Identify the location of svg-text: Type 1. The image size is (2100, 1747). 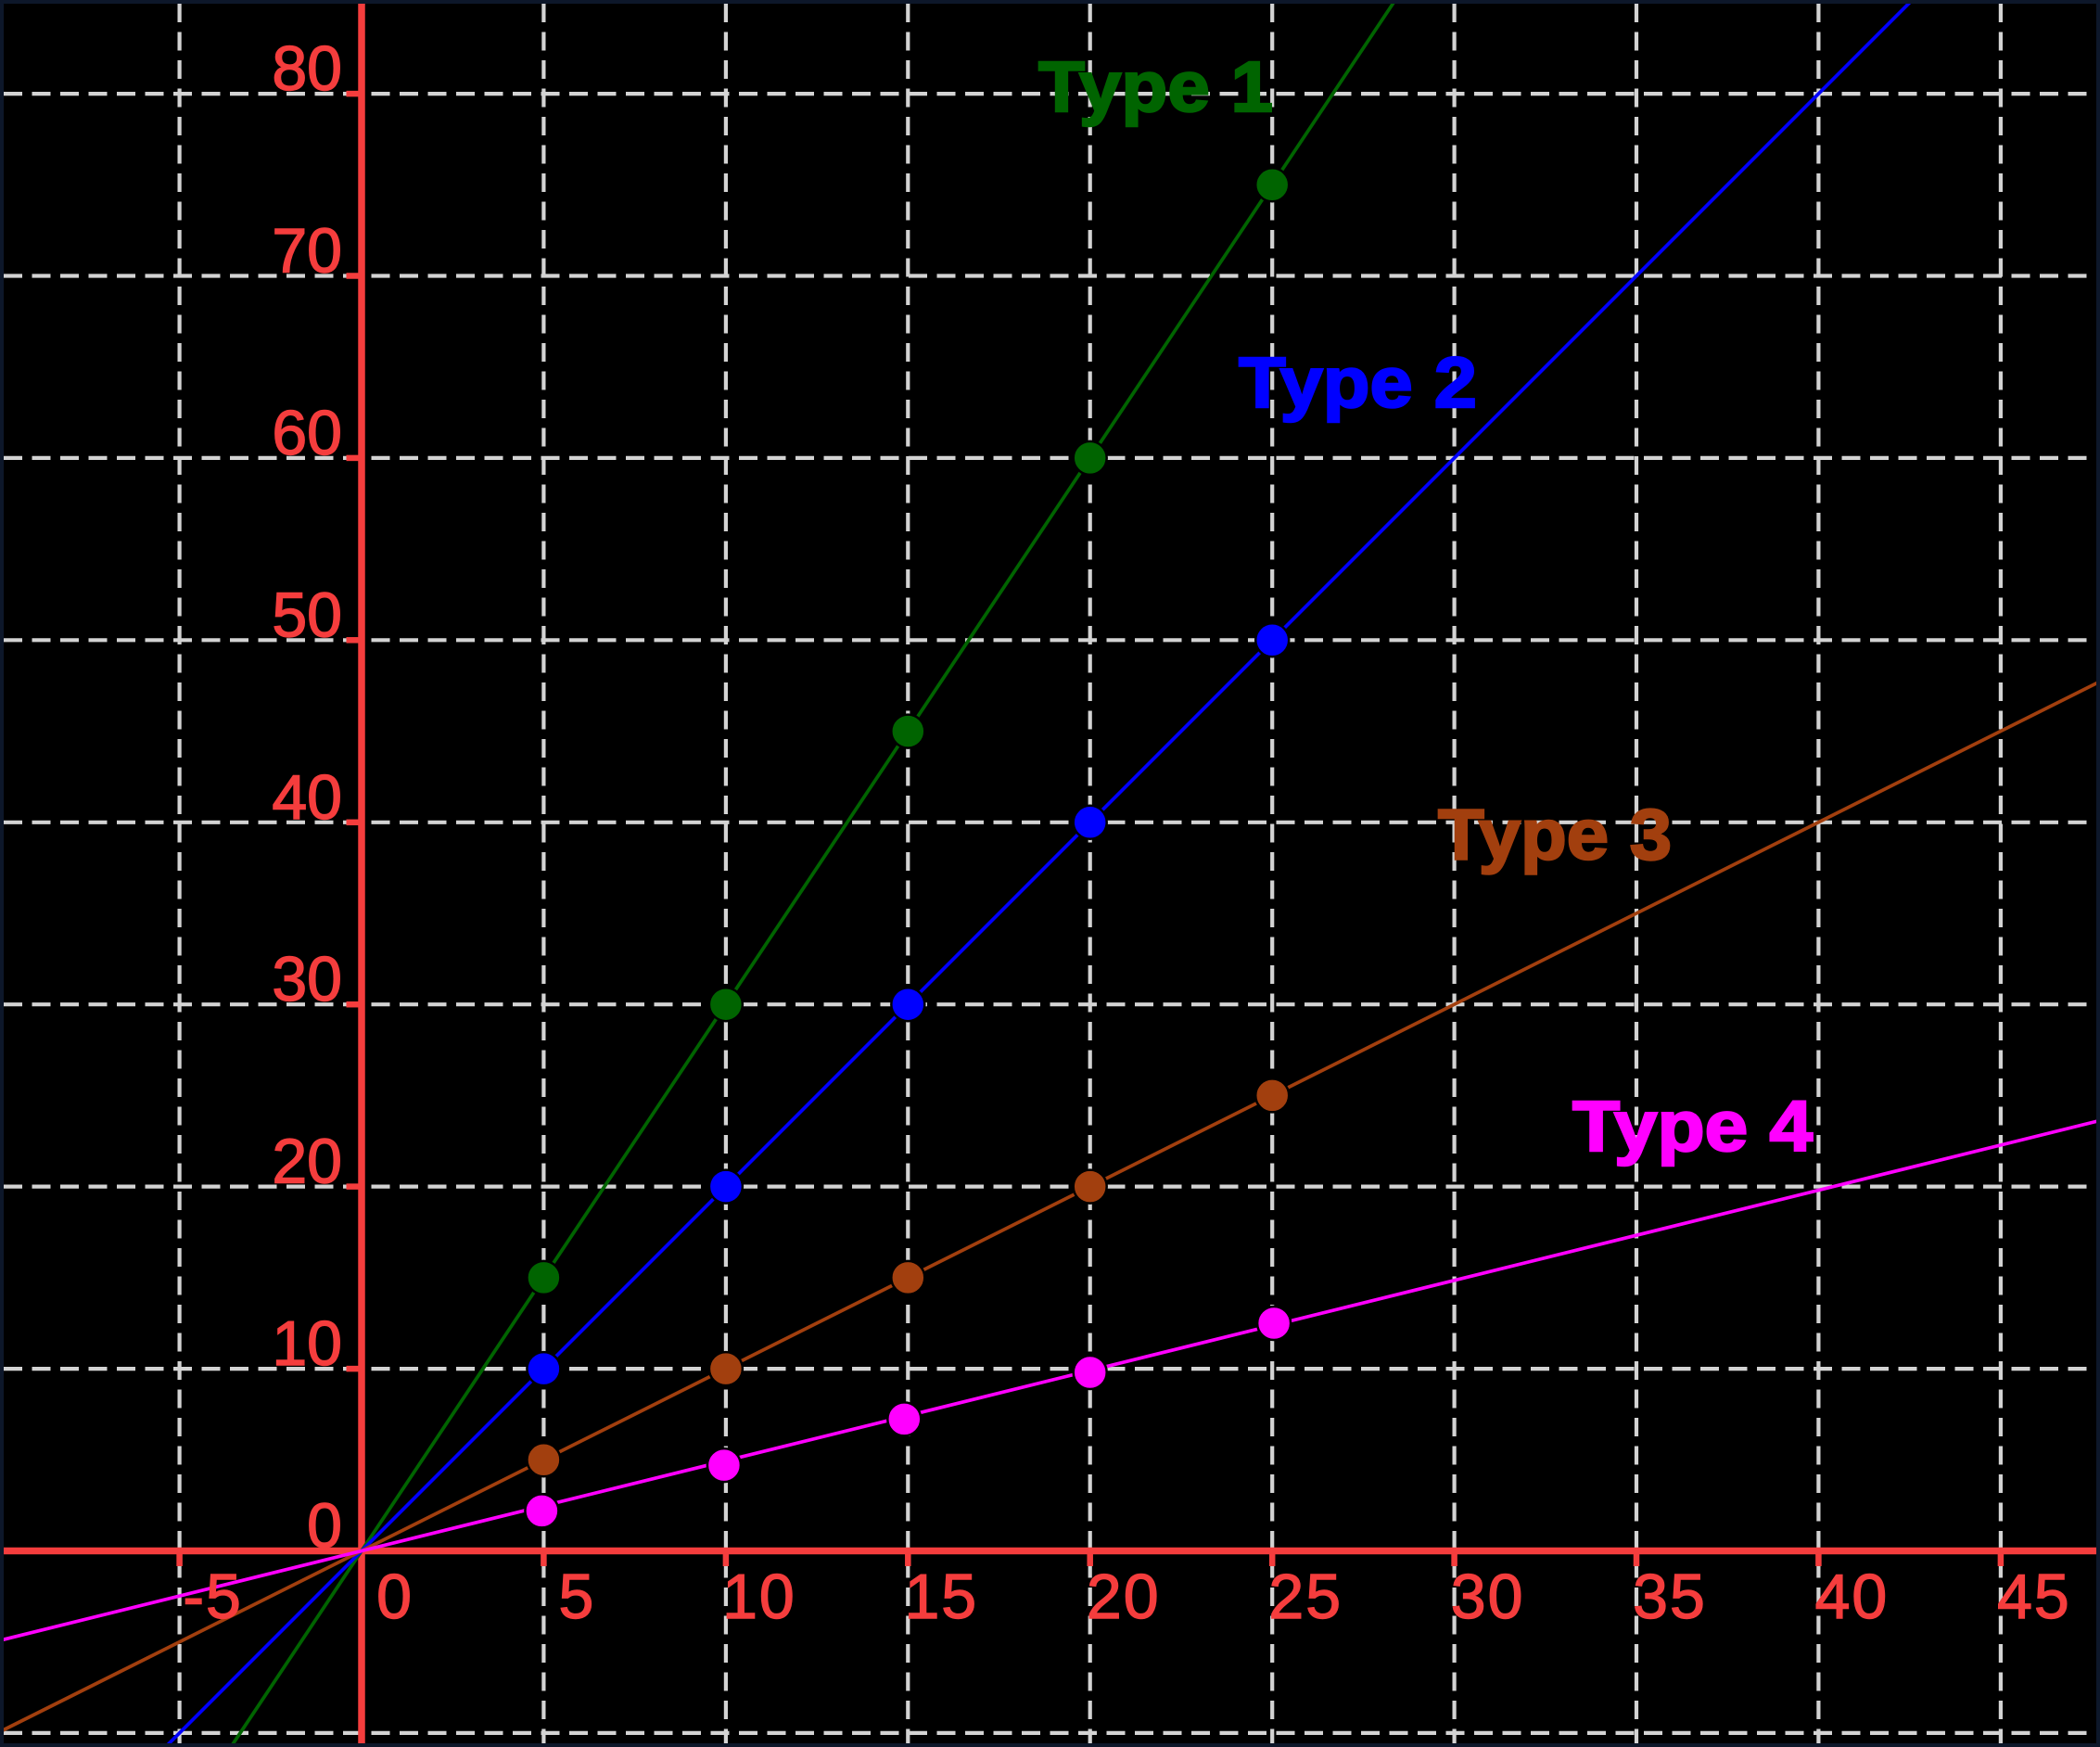
(1155, 87).